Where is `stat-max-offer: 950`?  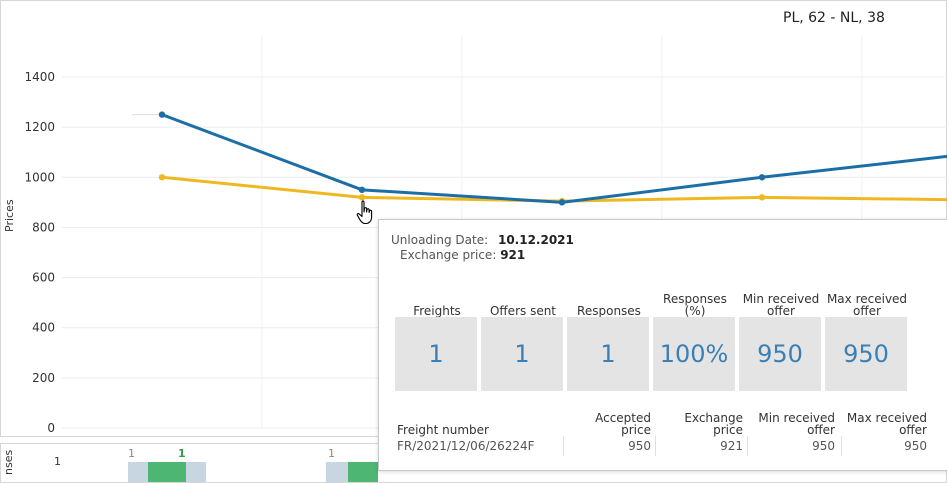 stat-max-offer: 950 is located at coordinates (866, 354).